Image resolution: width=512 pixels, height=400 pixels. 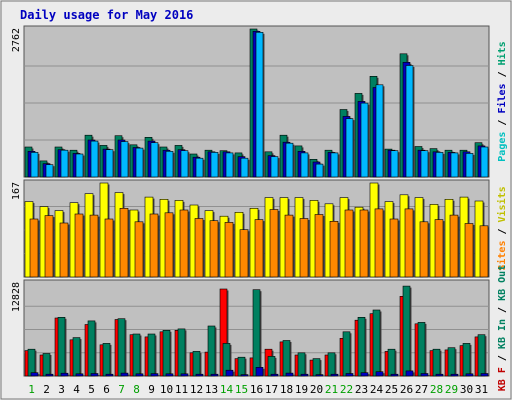 What do you see at coordinates (502, 334) in the screenshot?
I see `series-label-part: KB In` at bounding box center [502, 334].